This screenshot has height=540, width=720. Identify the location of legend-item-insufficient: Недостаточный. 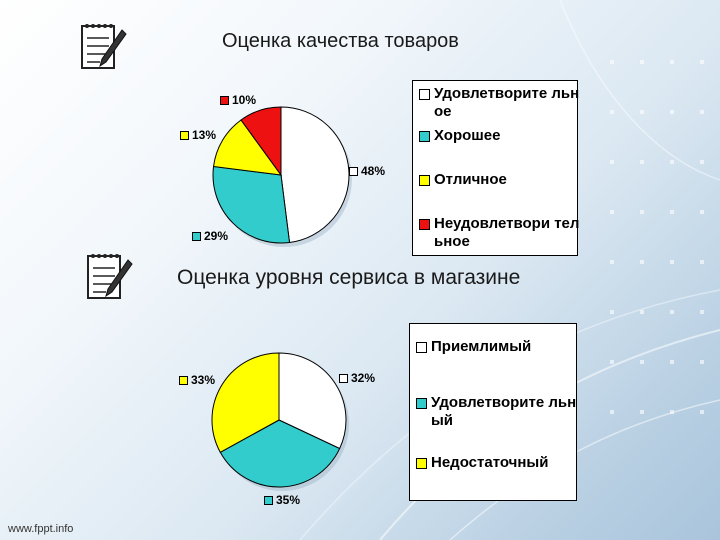
(497, 463).